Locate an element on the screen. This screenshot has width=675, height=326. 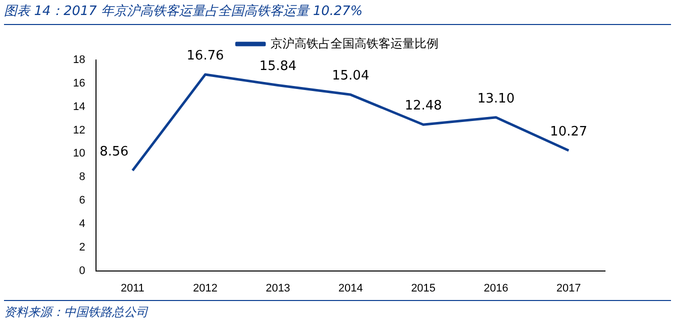
data-label: 13.10 is located at coordinates (496, 98).